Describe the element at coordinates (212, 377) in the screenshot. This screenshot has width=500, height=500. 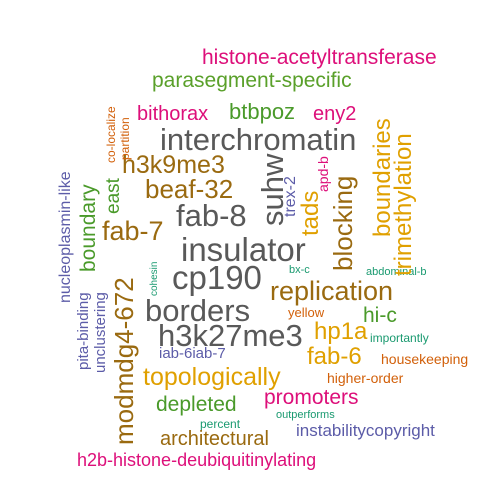
I see `word-topologically: topologically` at that location.